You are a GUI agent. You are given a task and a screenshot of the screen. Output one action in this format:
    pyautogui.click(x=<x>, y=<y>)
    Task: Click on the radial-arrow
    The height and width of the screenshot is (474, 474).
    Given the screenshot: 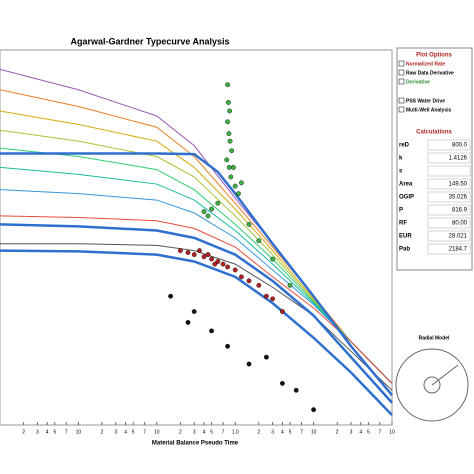 What is the action you would take?
    pyautogui.click(x=445, y=375)
    